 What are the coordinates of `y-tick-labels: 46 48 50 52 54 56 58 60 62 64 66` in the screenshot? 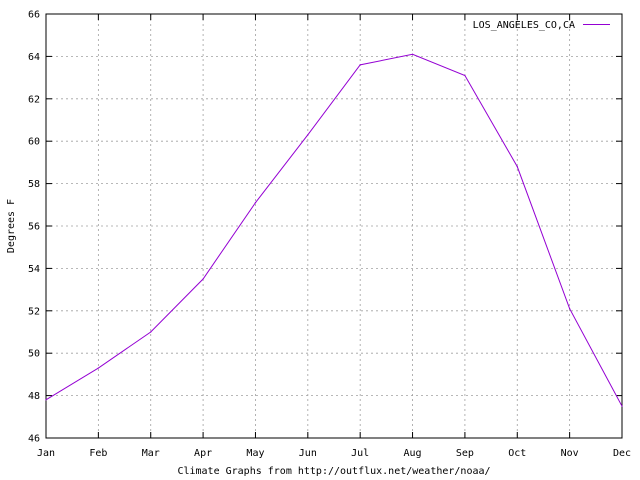 It's located at (34, 227).